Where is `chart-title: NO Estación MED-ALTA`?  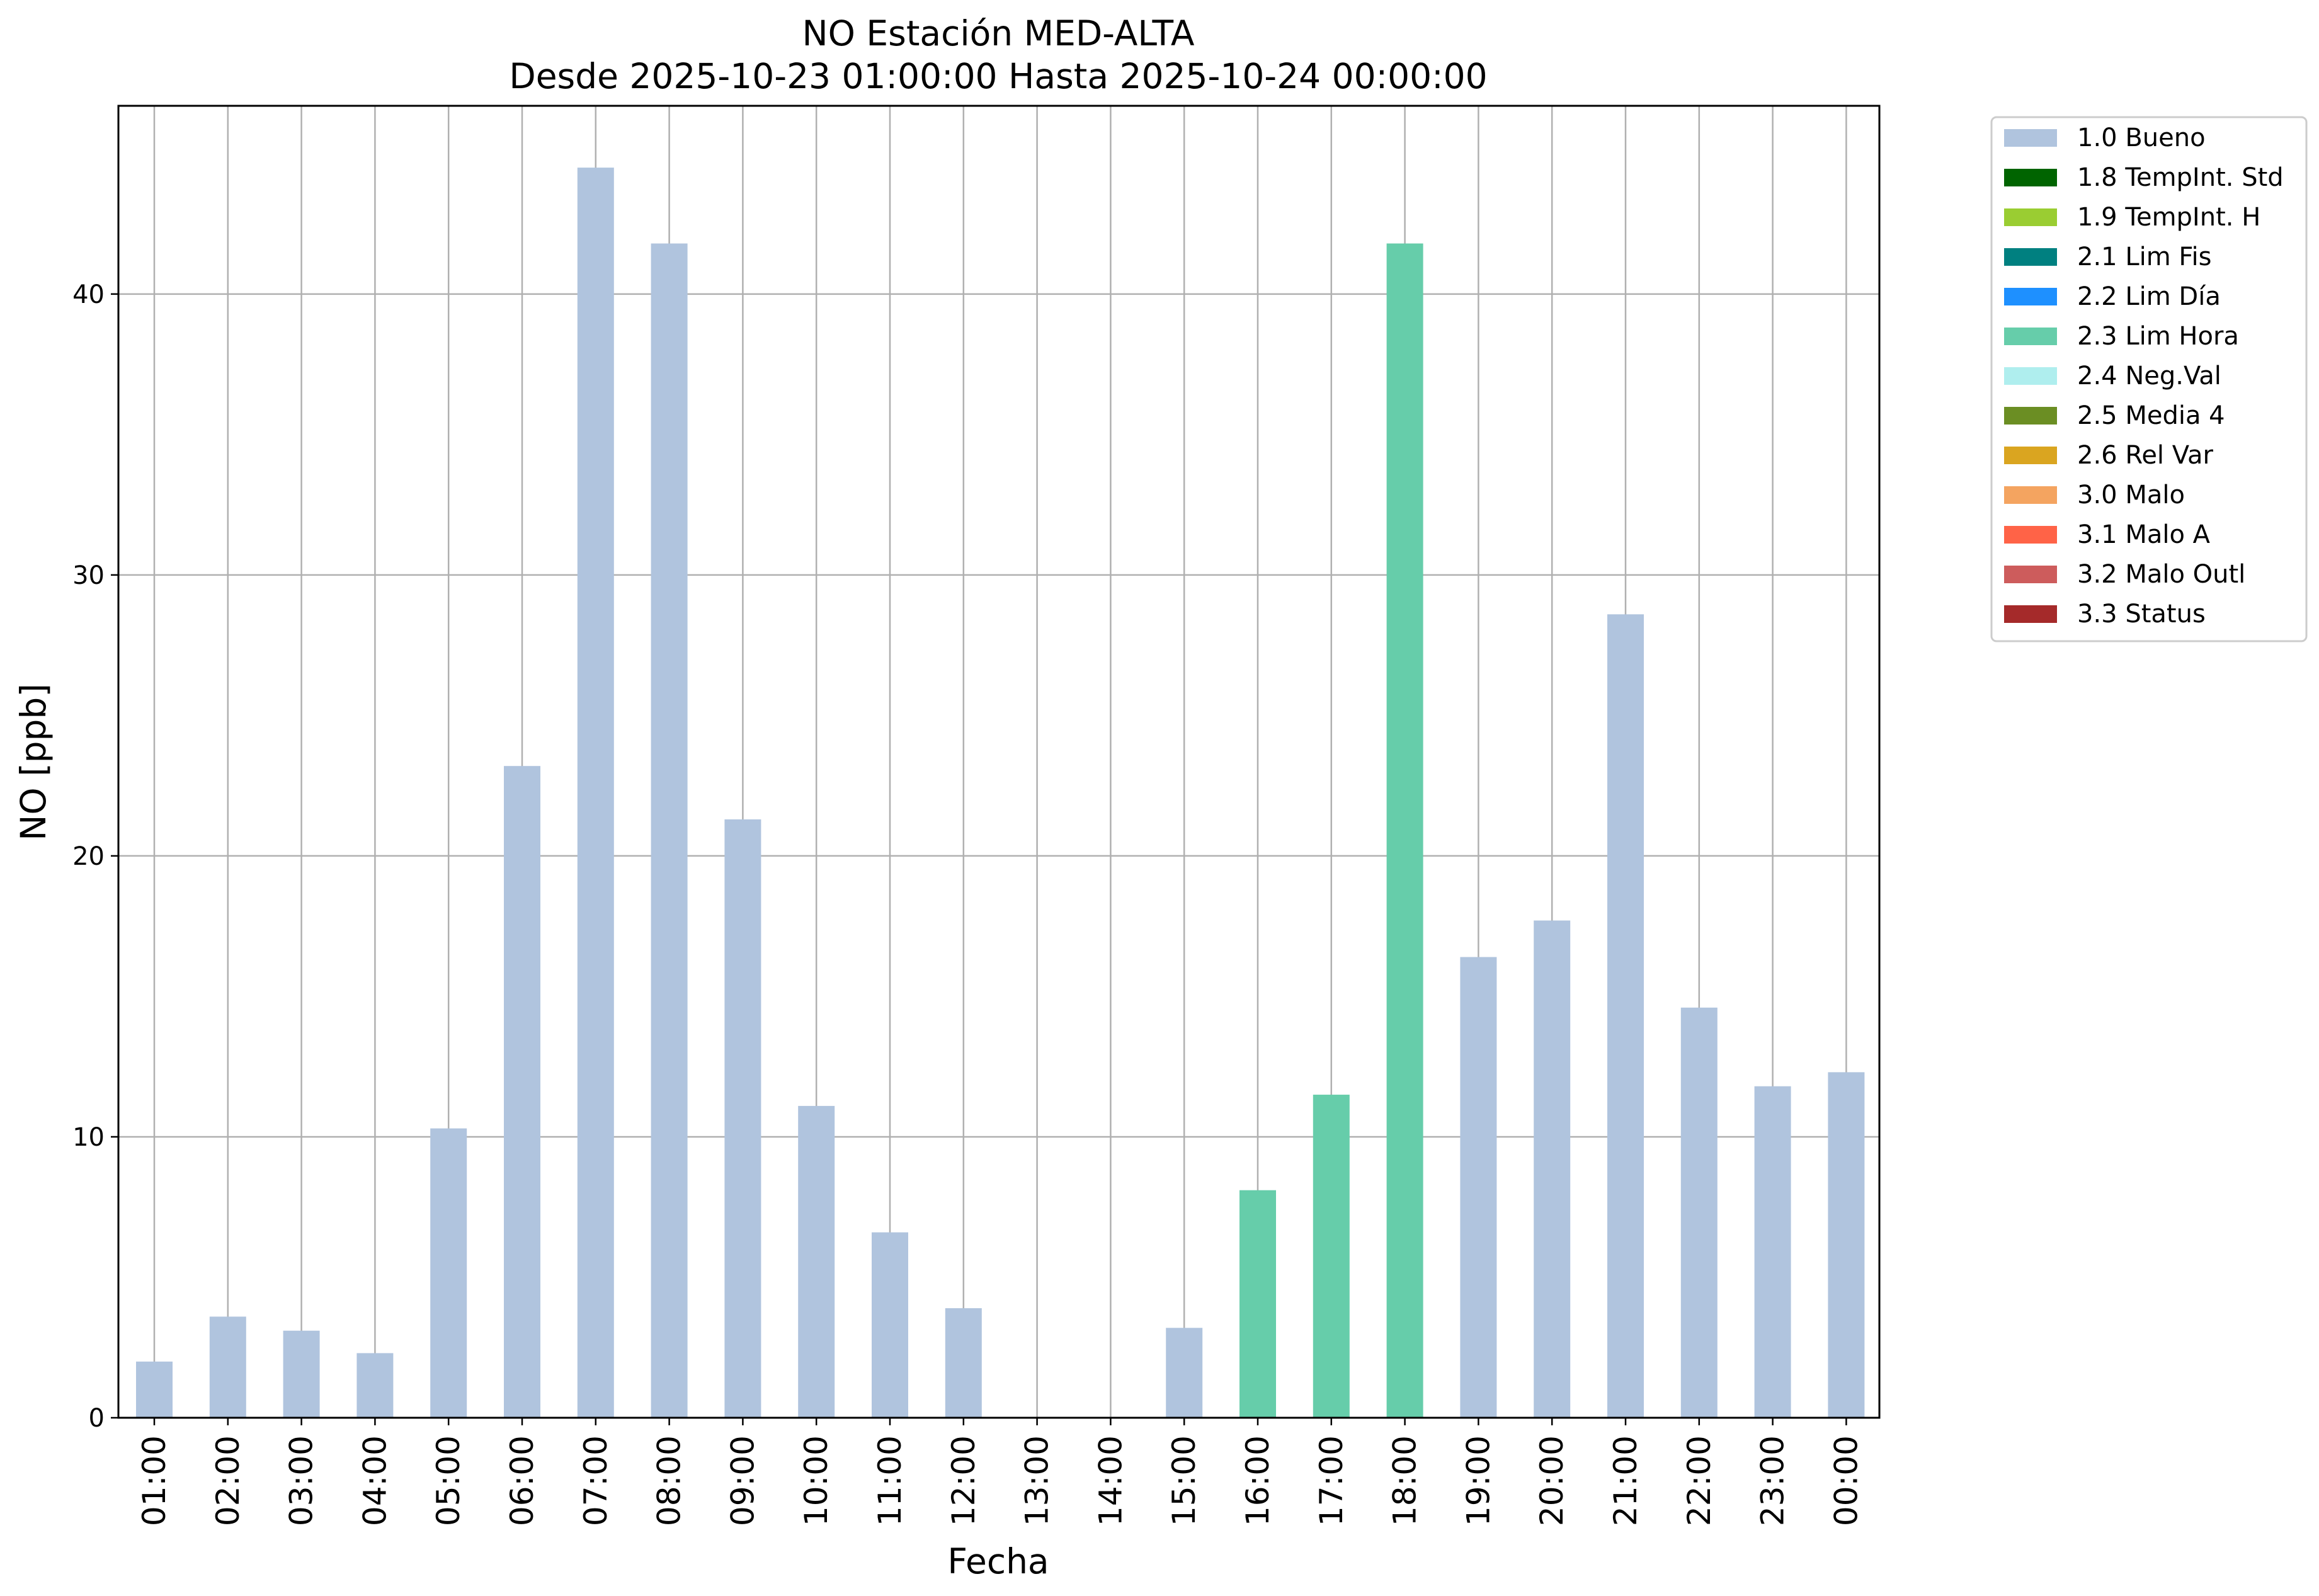
chart-title: NO Estación MED-ALTA is located at coordinates (998, 33).